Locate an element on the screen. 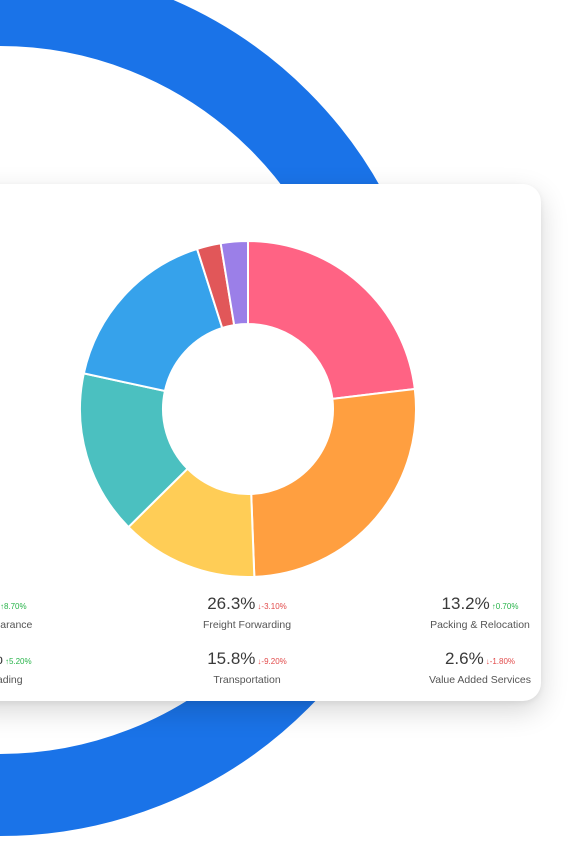 This screenshot has width=575, height=855. stat-packing-relocation: 13.2% ↑0.70% Packing & Relocation is located at coordinates (477, 612).